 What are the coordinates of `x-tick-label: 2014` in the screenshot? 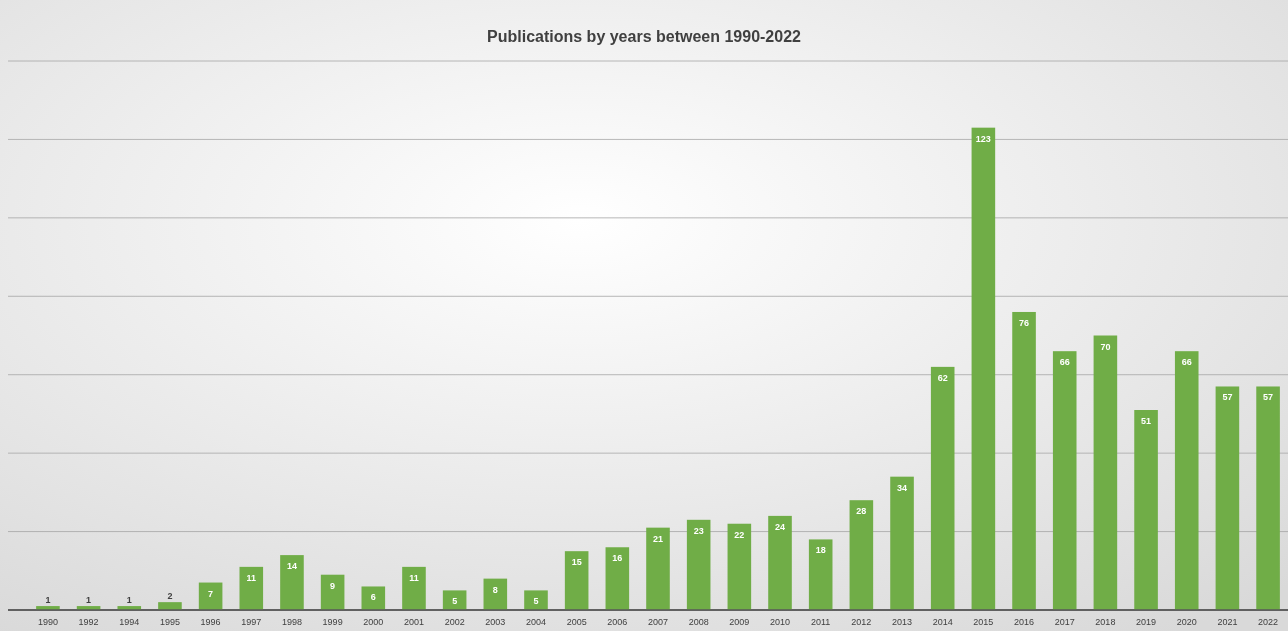 It's located at (942, 622).